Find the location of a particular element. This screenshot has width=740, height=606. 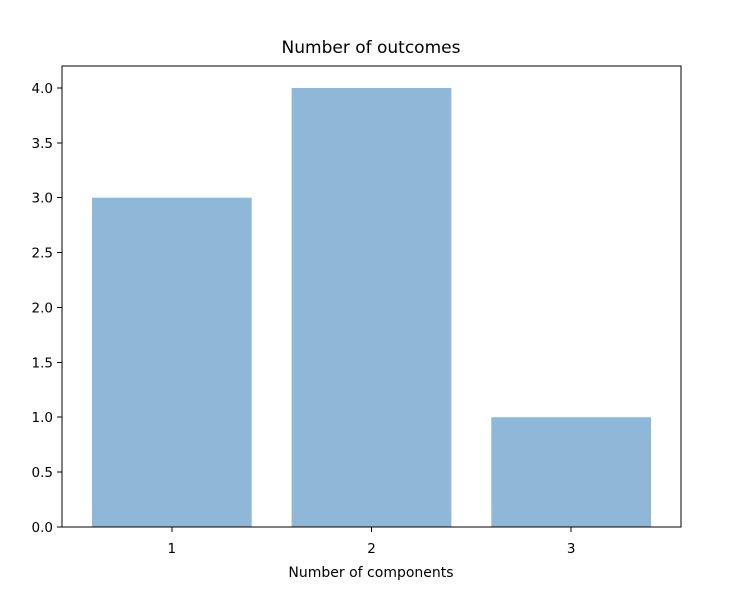

y-axis-ticks: 0.0 0.5 1.0 1.5 2.0 2.5 3.0 3.5 4.0 is located at coordinates (47, 308).